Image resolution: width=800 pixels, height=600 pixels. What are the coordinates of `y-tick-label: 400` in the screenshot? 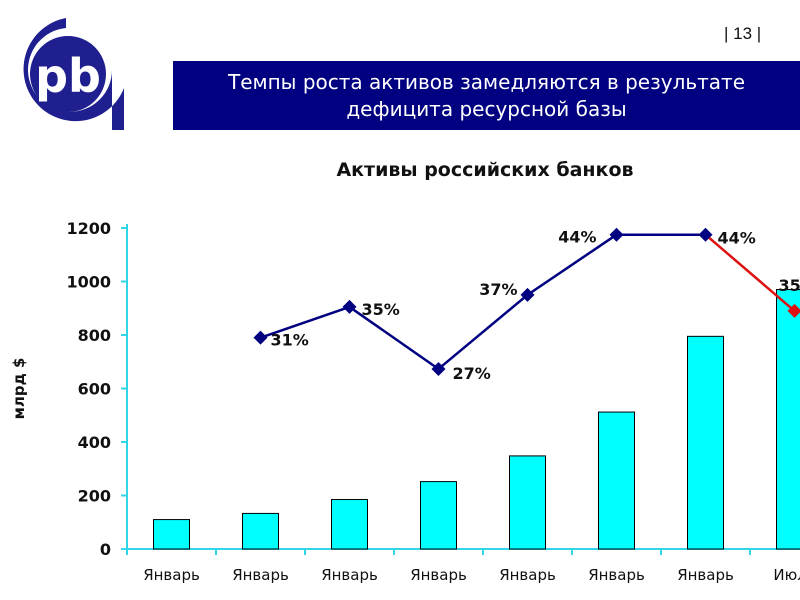 It's located at (94, 442).